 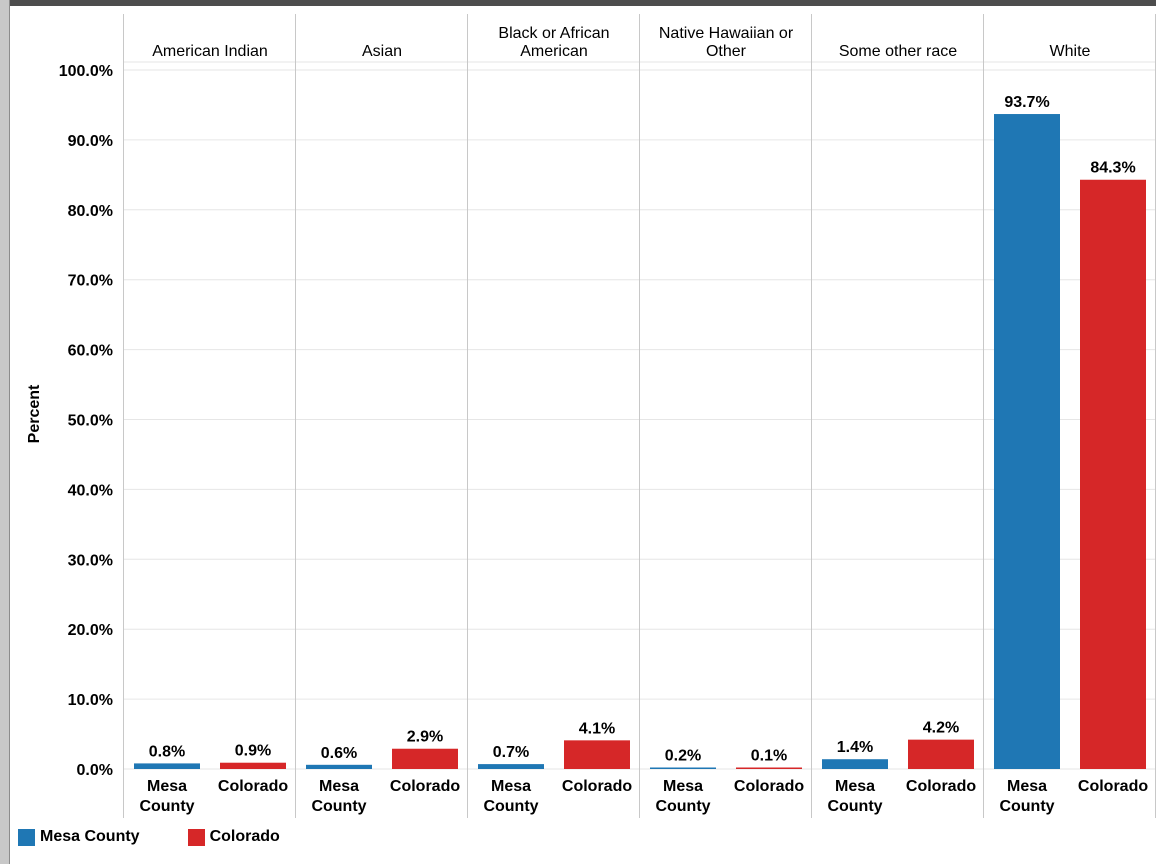 What do you see at coordinates (90, 281) in the screenshot?
I see `y-tick-label: 70.0%` at bounding box center [90, 281].